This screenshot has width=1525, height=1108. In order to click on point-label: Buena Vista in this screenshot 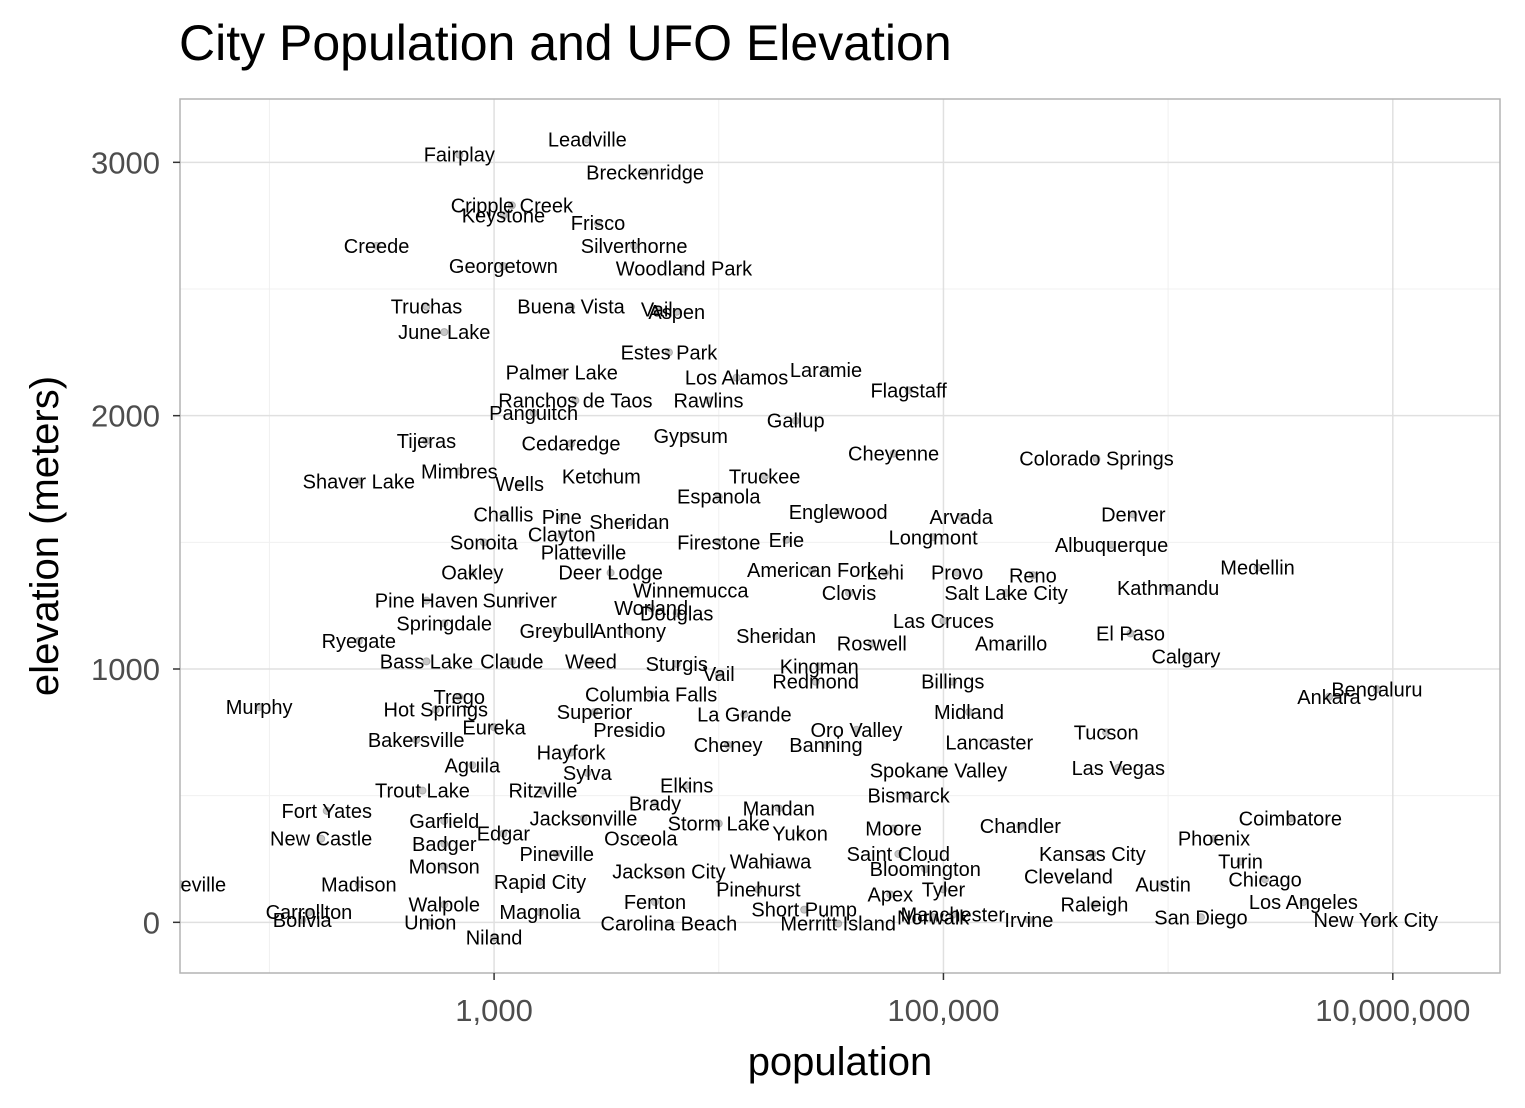, I will do `click(571, 308)`.